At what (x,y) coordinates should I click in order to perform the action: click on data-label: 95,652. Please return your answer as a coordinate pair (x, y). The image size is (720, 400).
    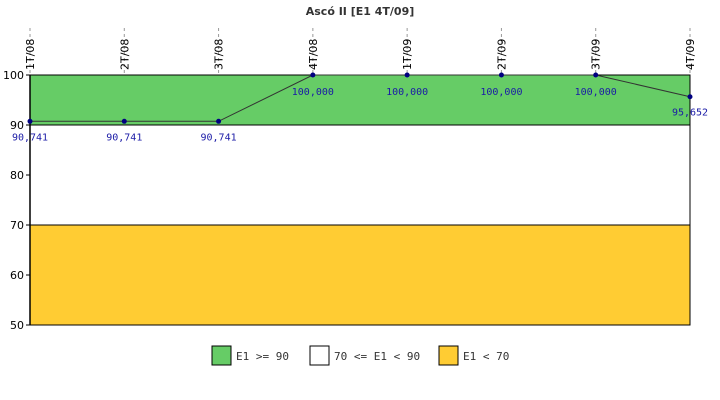
    Looking at the image, I should click on (690, 113).